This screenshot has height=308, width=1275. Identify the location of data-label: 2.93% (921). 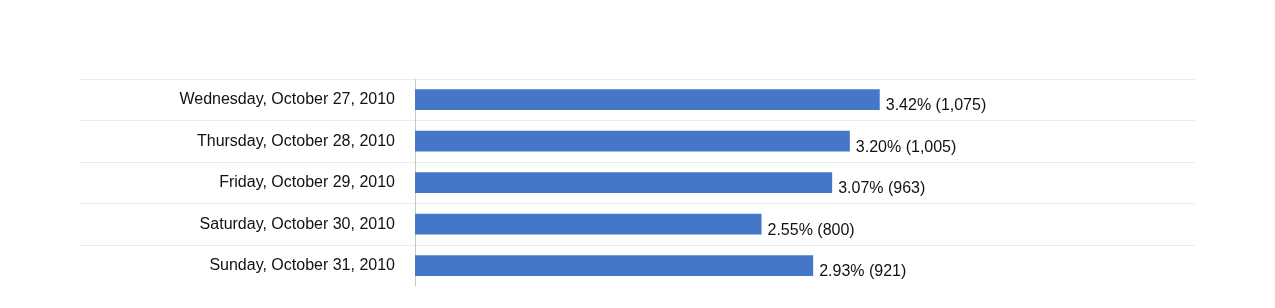
(863, 271).